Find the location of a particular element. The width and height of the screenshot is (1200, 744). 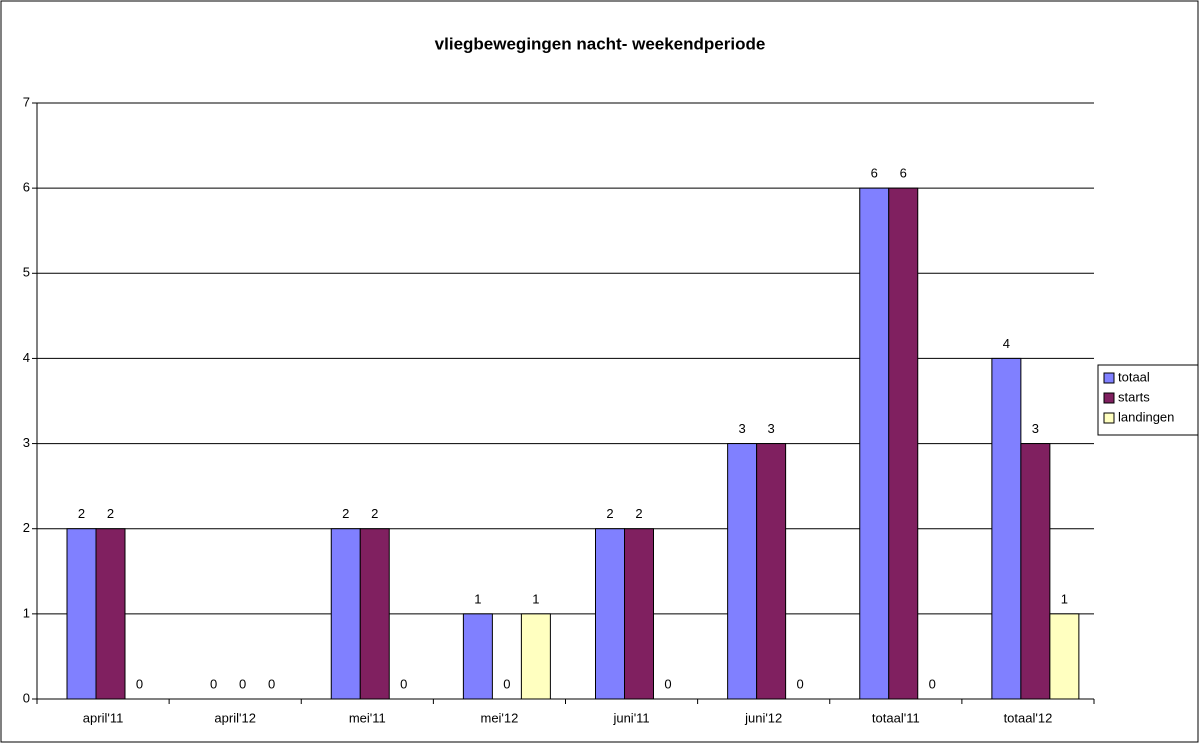

x-tick-label: mei'11 is located at coordinates (367, 717).